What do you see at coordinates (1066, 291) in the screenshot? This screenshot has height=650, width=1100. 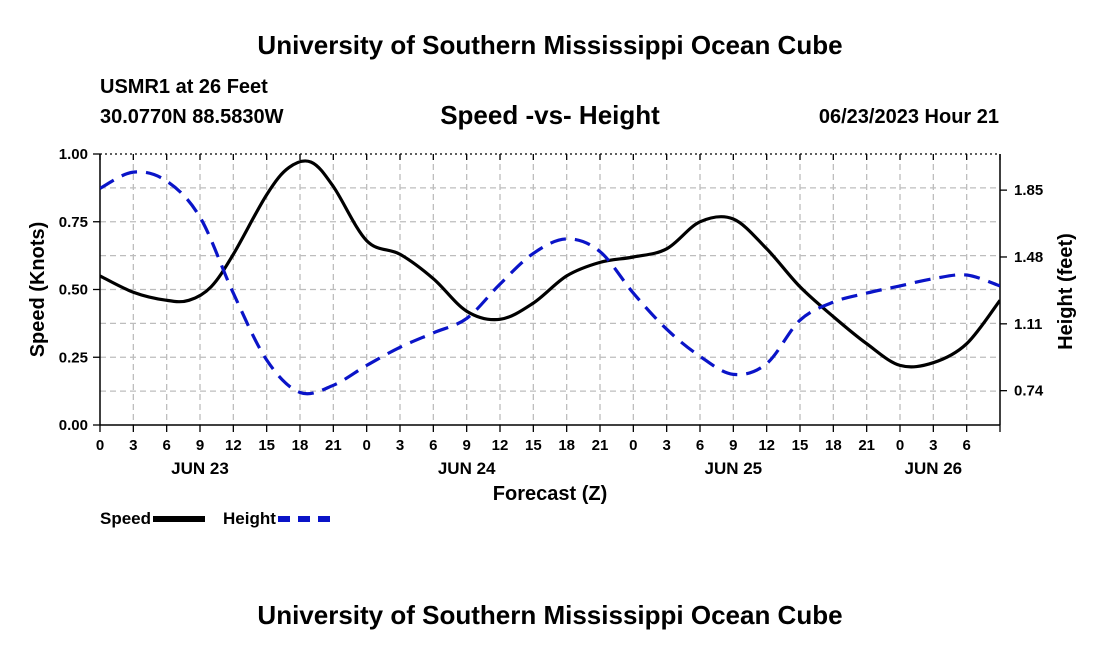 I see `y2-axis-title: Height (feet)` at bounding box center [1066, 291].